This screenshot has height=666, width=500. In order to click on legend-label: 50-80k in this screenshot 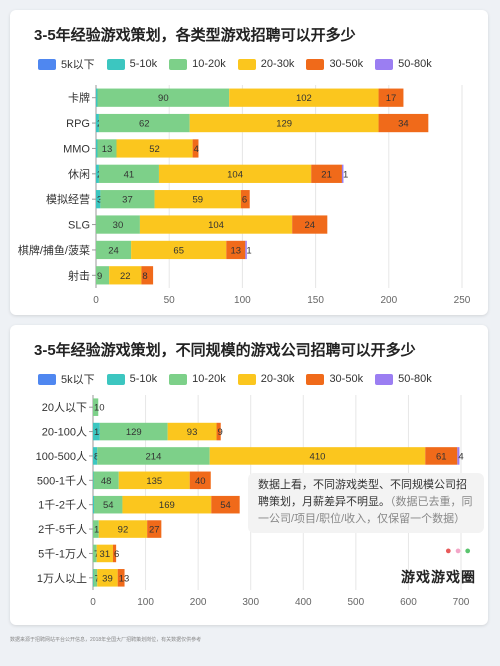, I will do `click(415, 379)`.